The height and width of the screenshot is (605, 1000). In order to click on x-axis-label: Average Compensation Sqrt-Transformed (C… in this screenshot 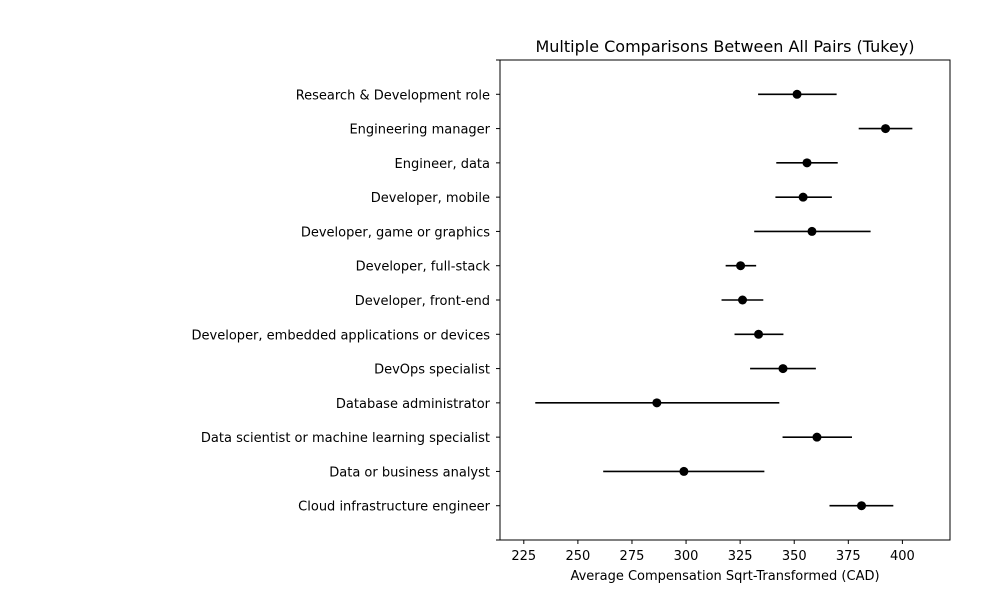, I will do `click(724, 576)`.